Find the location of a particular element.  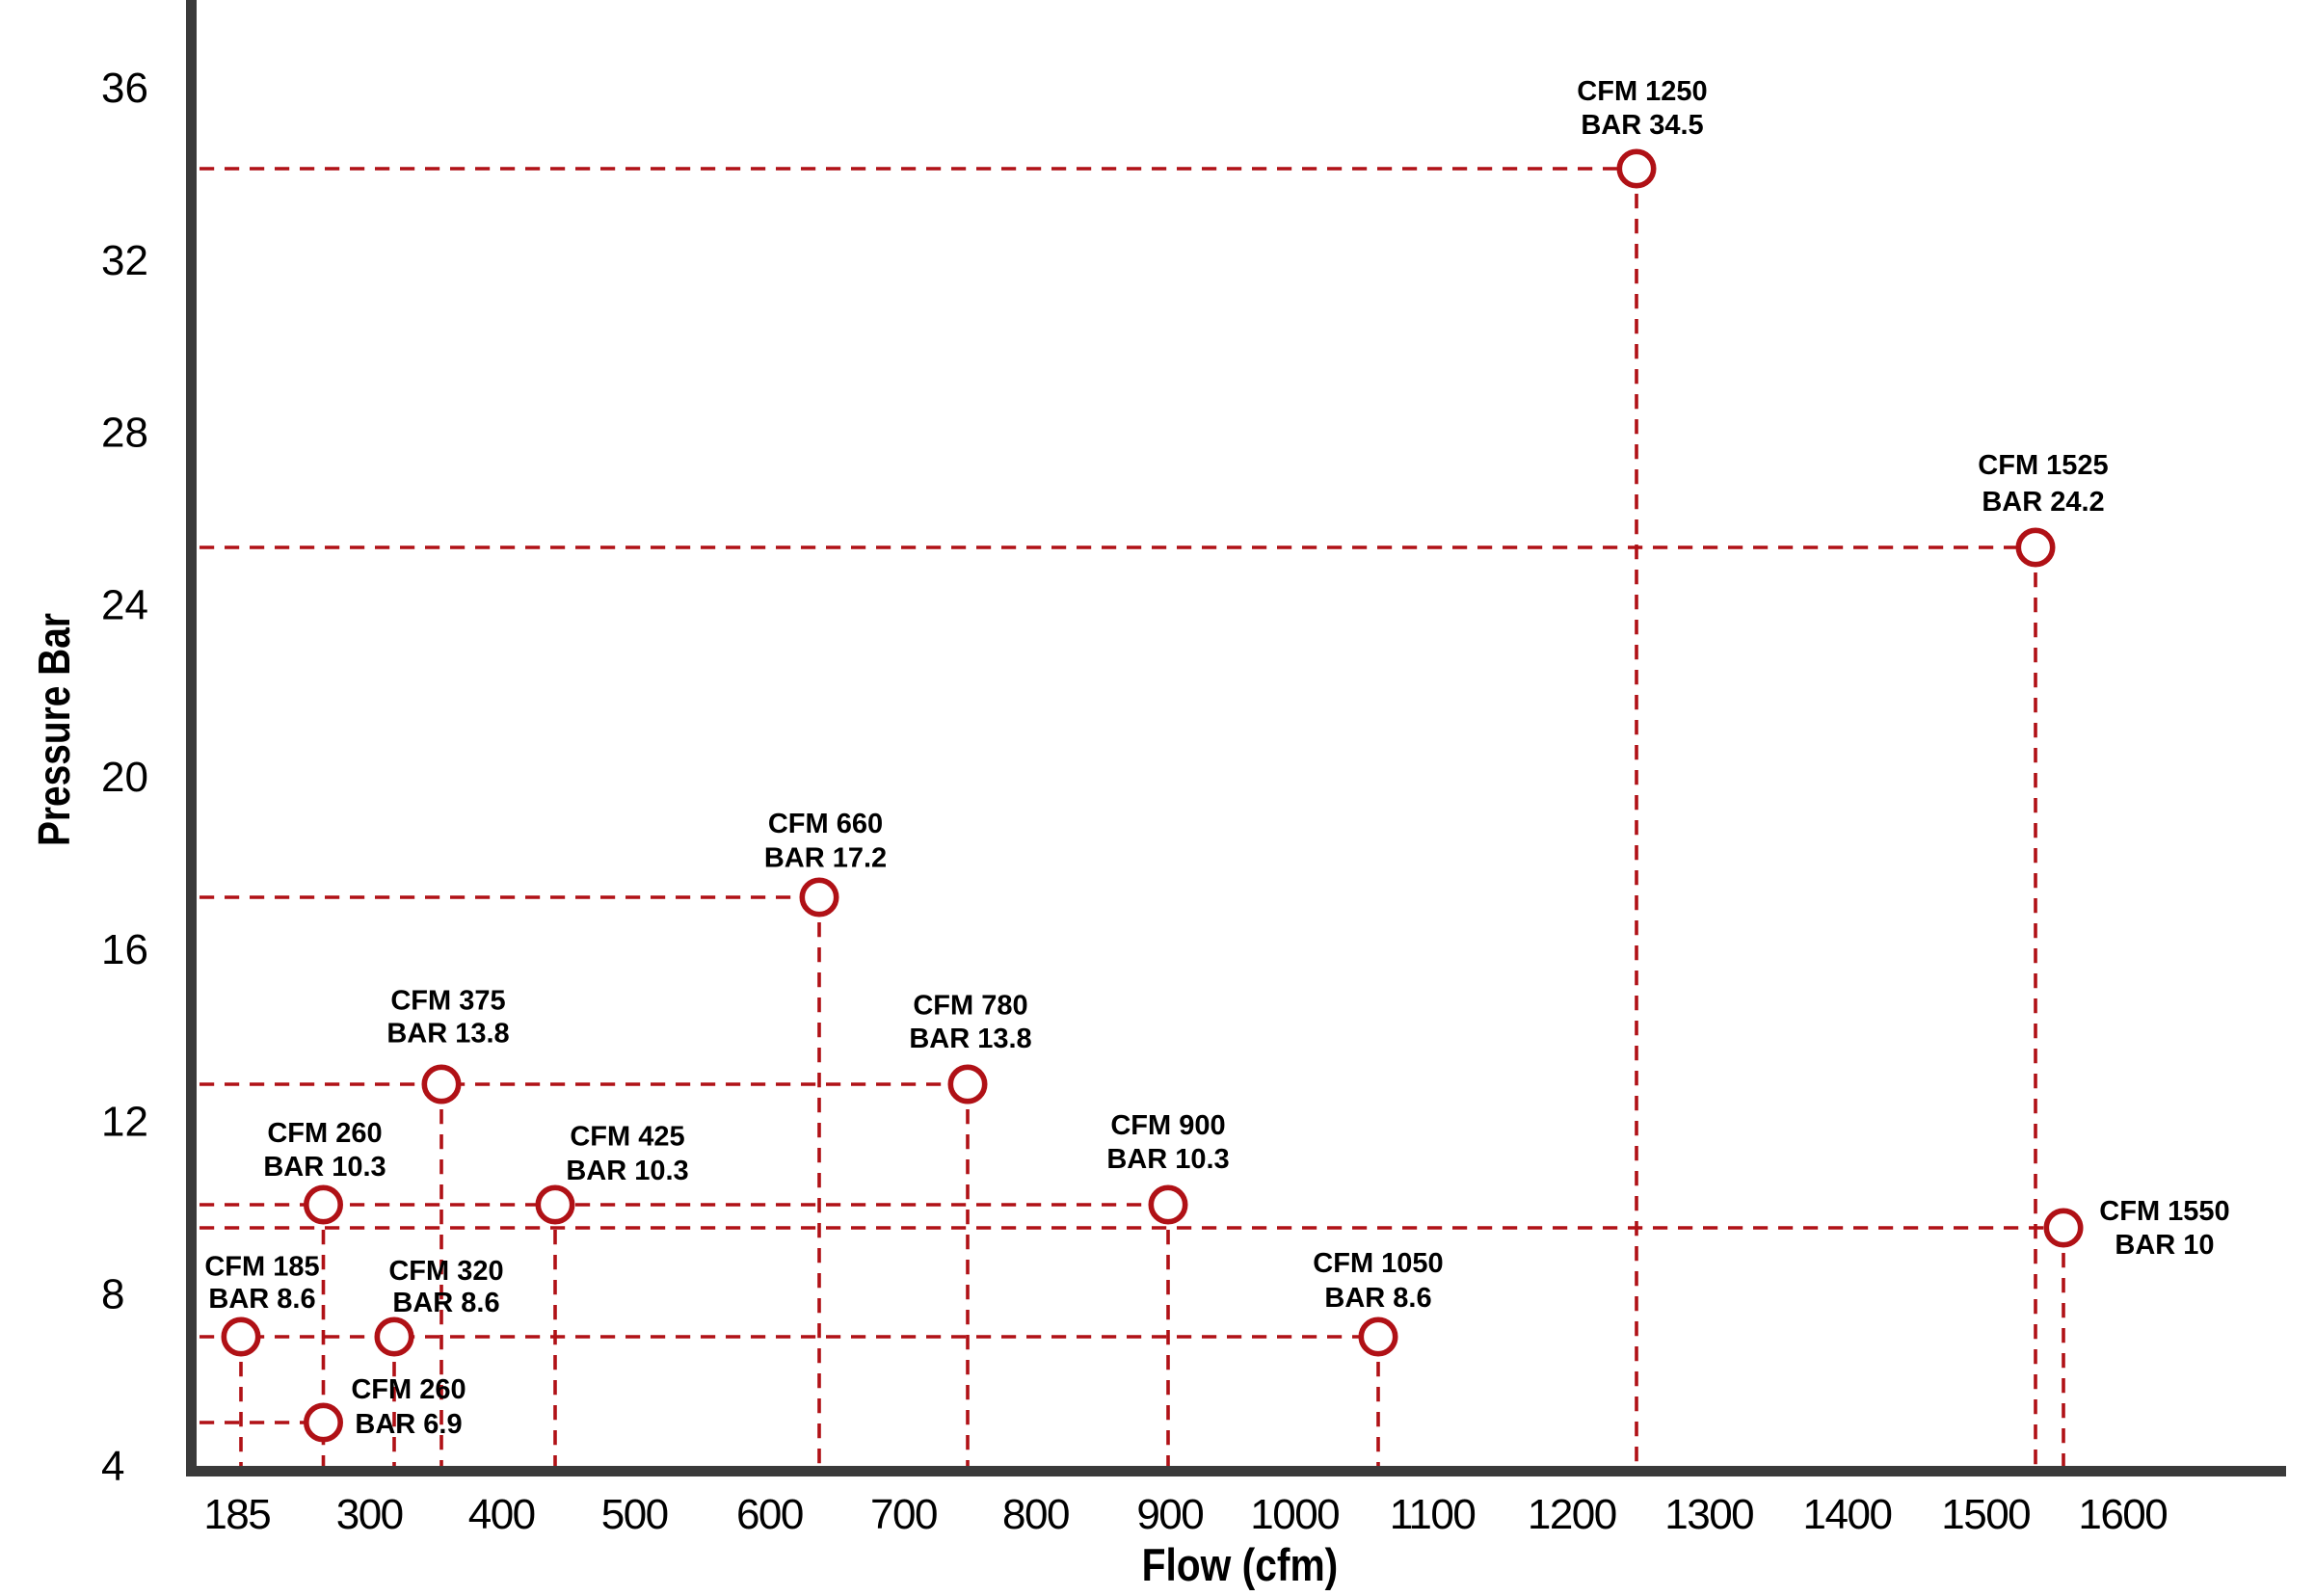

svg-text: CFM 1050 is located at coordinates (1378, 1263).